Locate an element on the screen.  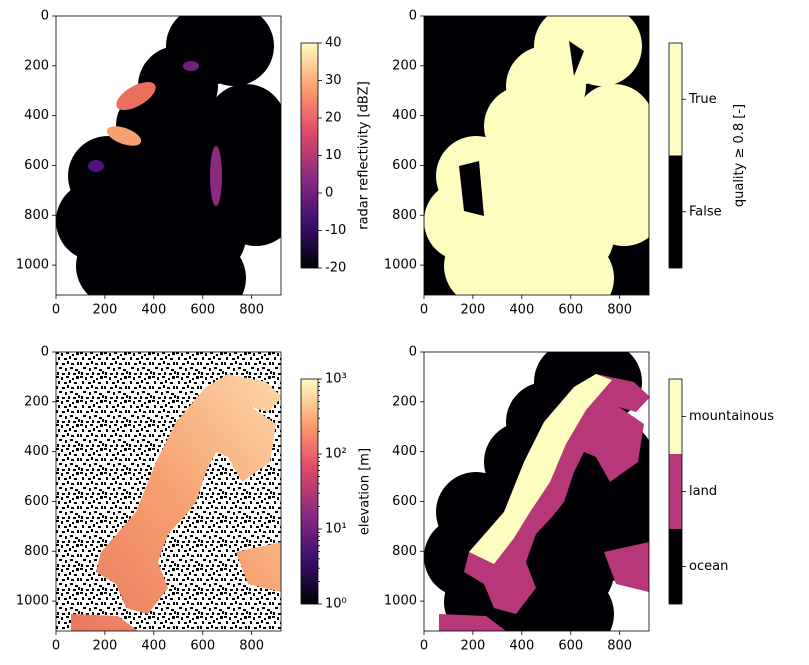
colorbar-tick-label: 20 is located at coordinates (333, 118).